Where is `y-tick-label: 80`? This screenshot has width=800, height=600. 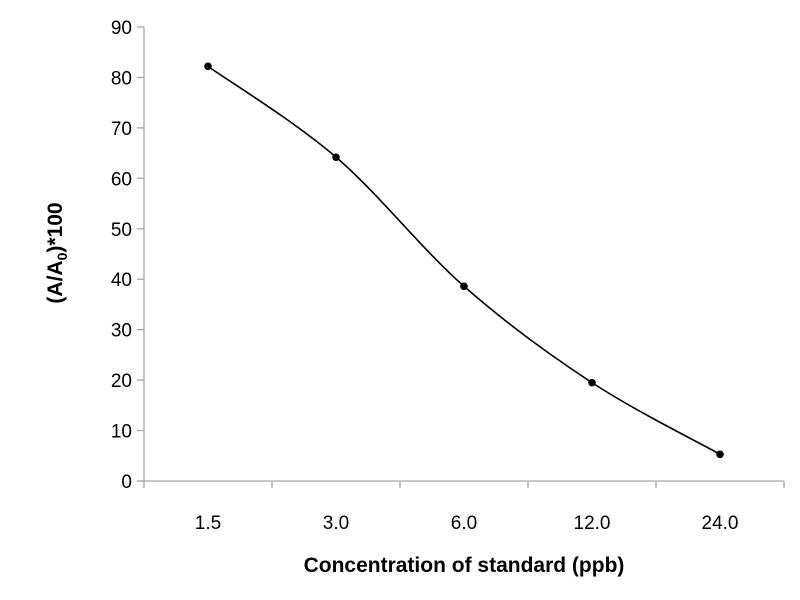
y-tick-label: 80 is located at coordinates (121, 78).